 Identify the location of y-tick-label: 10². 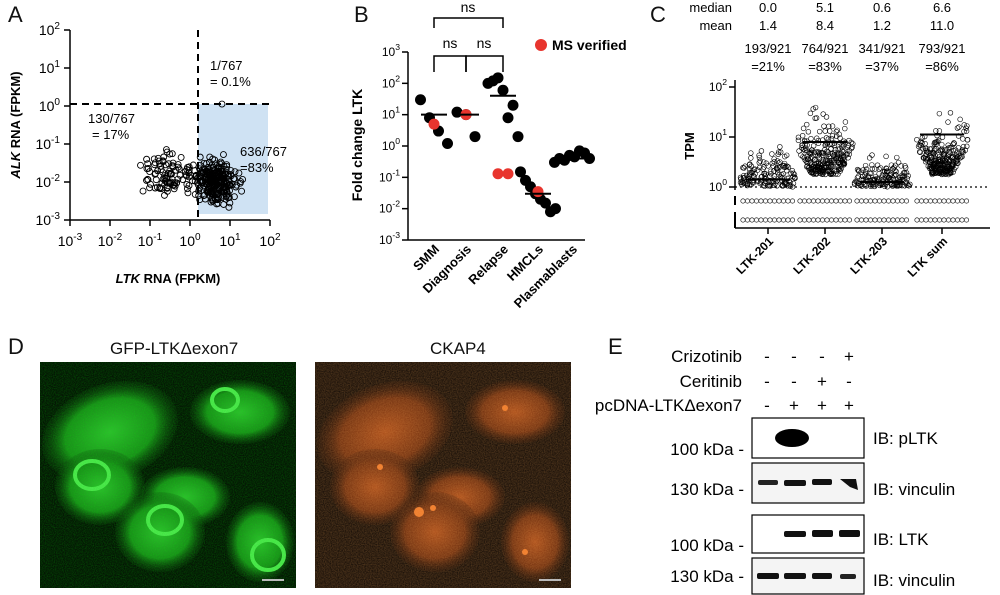
(718, 85).